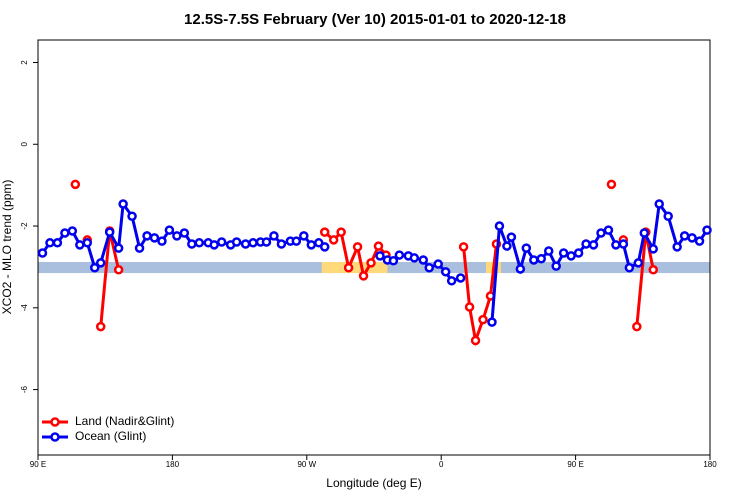  I want to click on x-tick-label: 90 W, so click(306, 464).